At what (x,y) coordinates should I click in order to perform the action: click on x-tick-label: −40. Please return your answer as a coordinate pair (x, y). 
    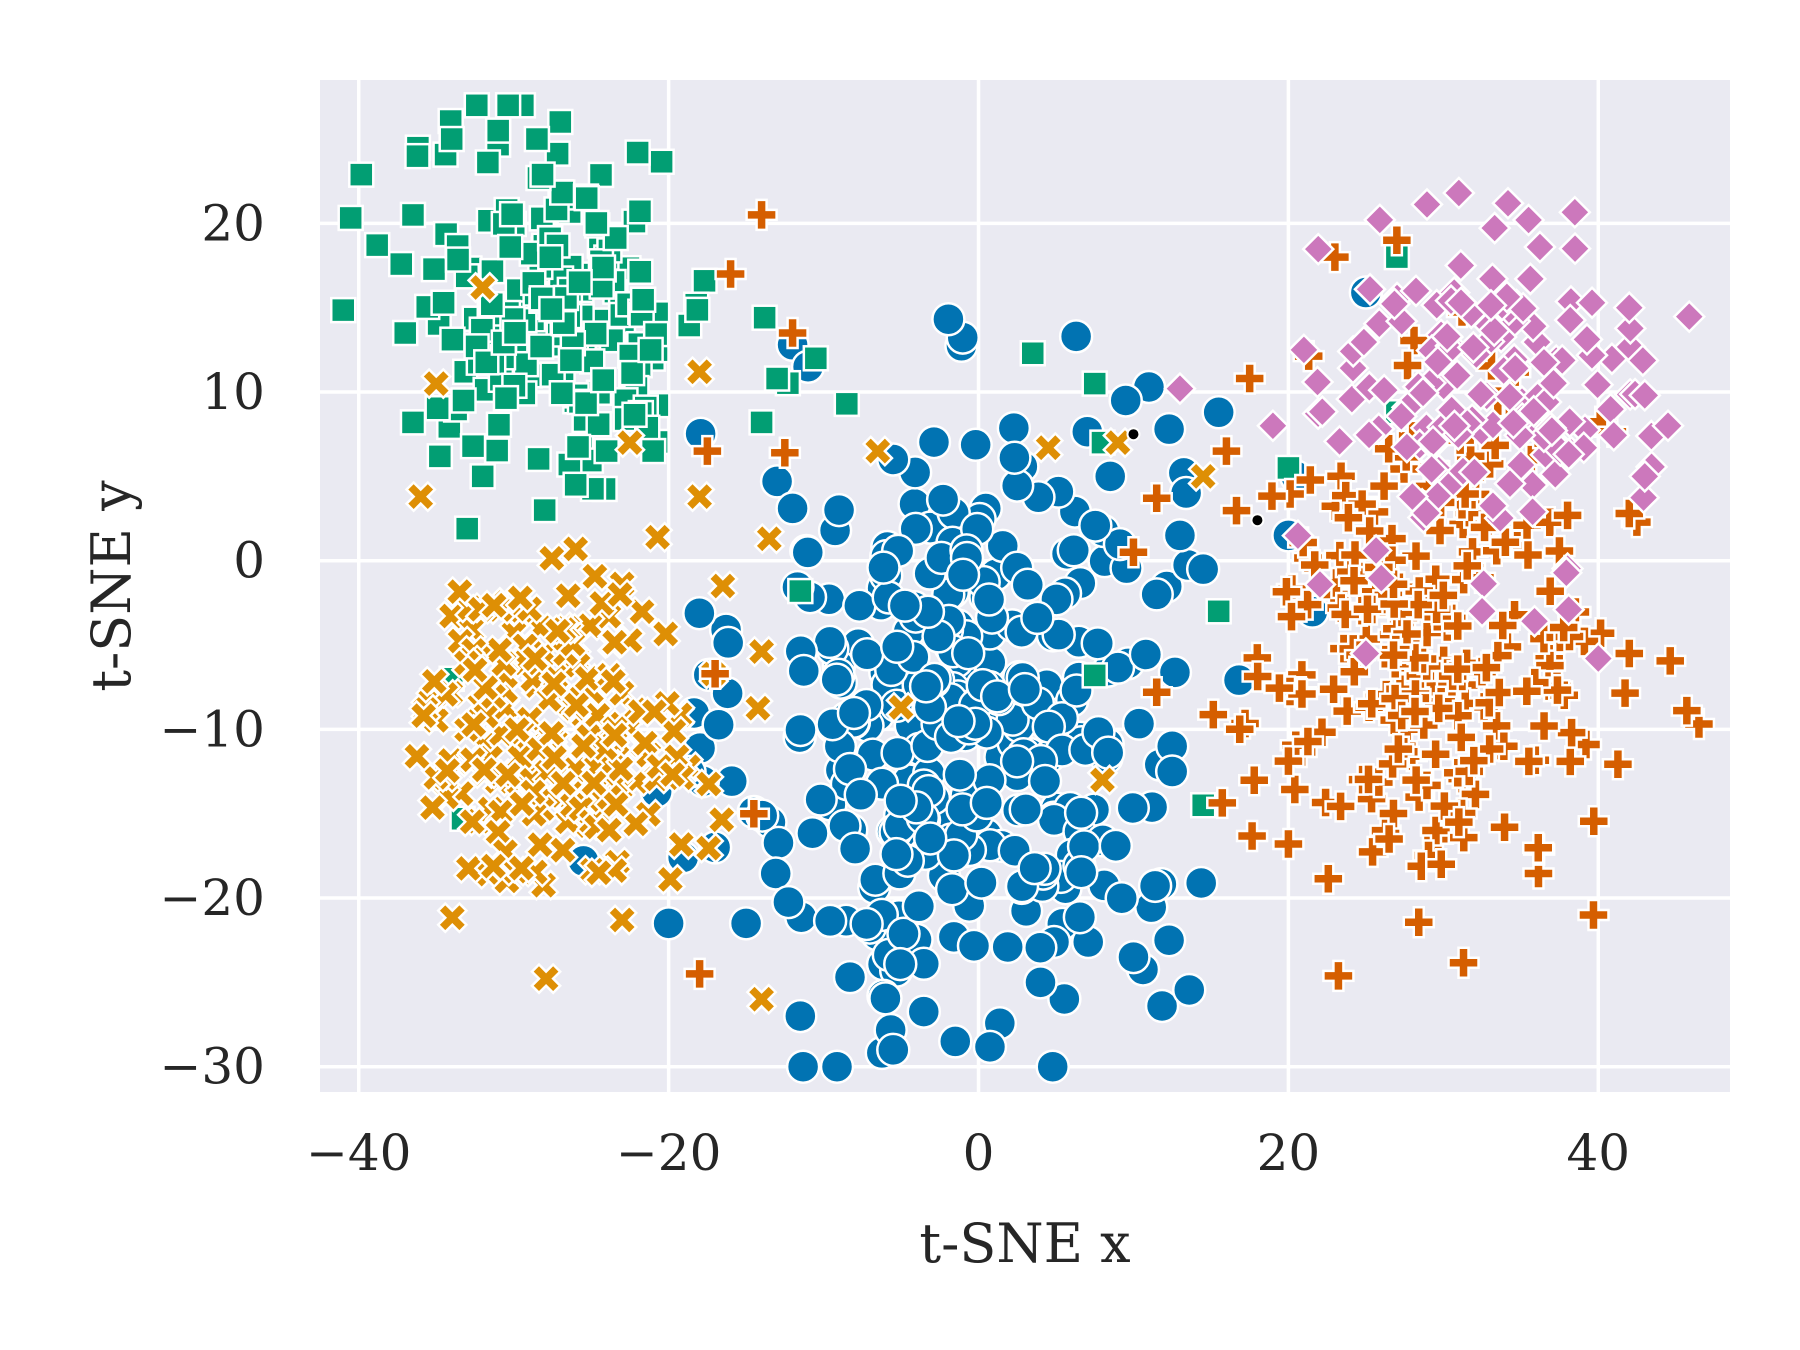
    Looking at the image, I should click on (359, 1153).